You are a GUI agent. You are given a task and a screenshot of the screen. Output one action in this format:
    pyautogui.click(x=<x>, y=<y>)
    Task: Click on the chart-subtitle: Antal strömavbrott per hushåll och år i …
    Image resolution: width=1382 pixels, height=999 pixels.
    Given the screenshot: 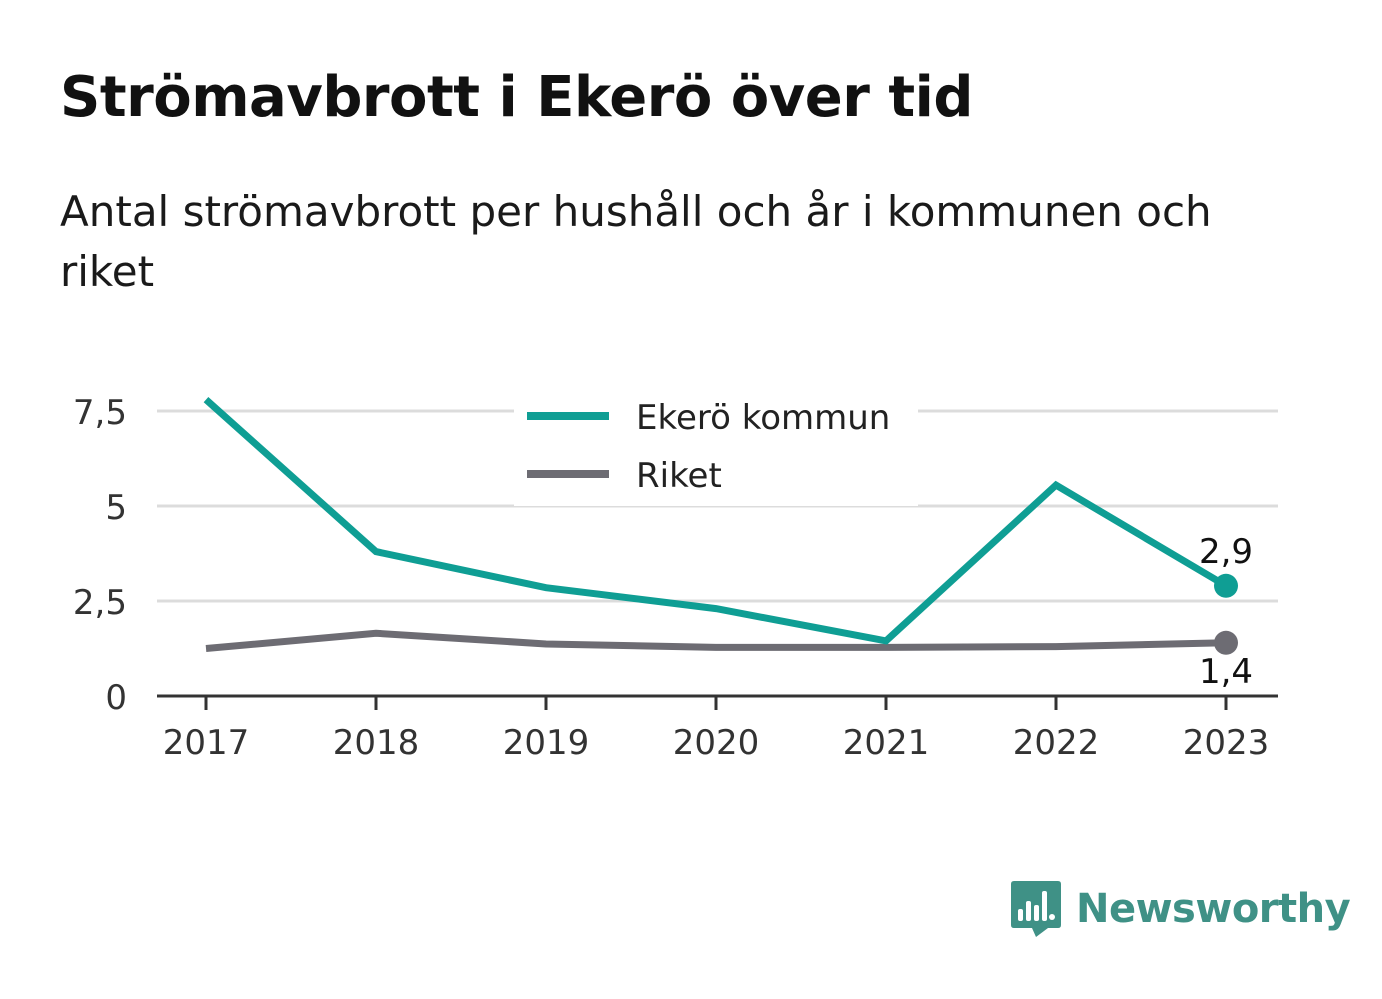 What is the action you would take?
    pyautogui.click(x=636, y=241)
    